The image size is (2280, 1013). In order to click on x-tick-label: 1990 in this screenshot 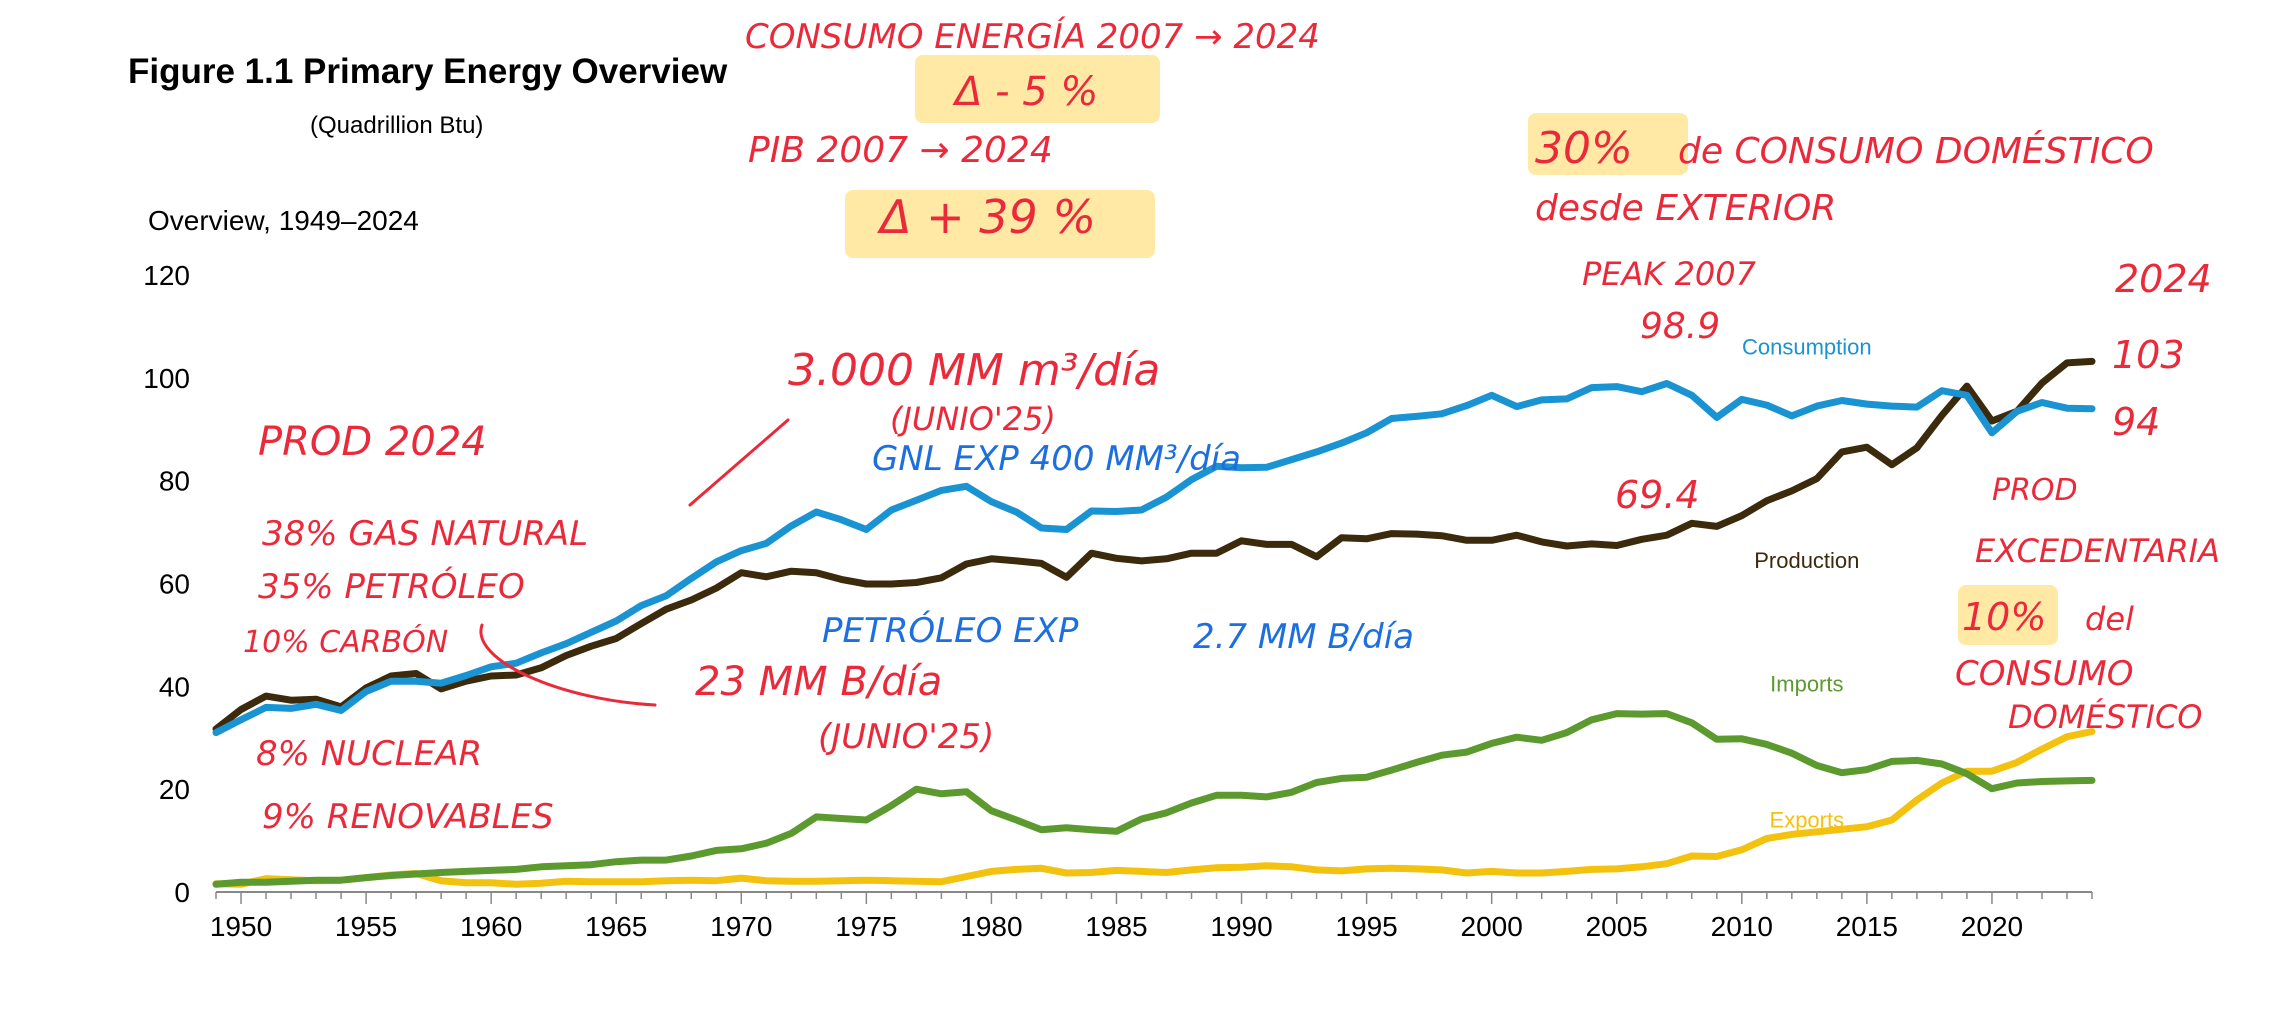, I will do `click(1241, 926)`.